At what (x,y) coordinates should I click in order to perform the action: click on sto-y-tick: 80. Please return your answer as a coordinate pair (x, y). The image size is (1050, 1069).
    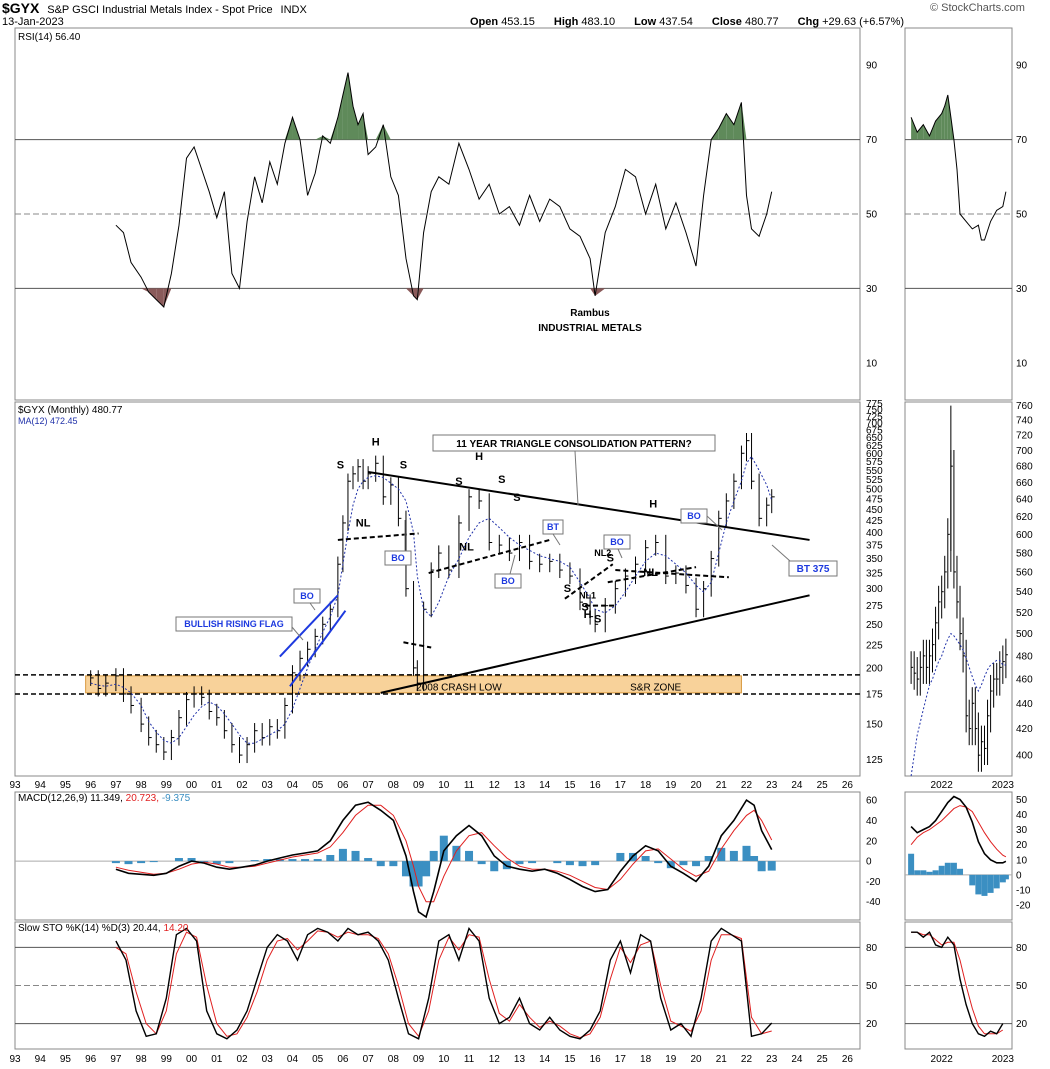
    Looking at the image, I should click on (872, 948).